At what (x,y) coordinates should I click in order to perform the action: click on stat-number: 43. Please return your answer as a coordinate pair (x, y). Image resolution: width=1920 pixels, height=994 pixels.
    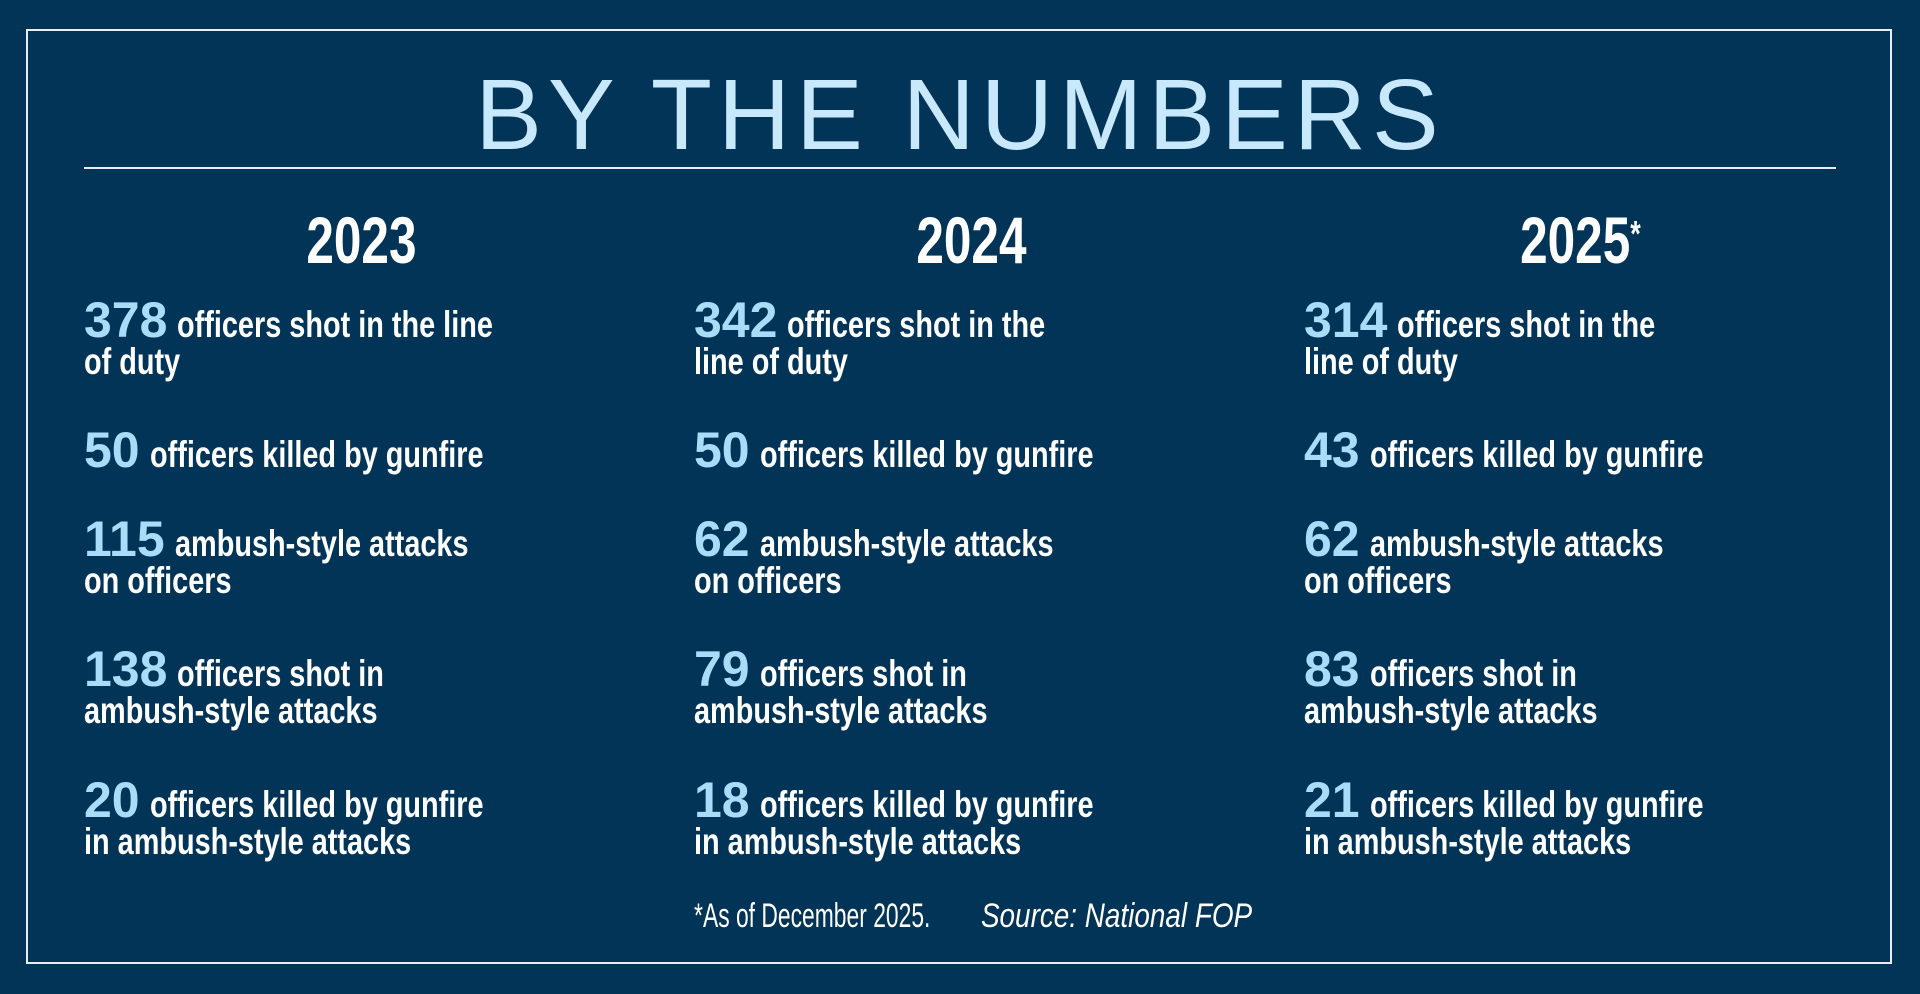
    Looking at the image, I should click on (1332, 450).